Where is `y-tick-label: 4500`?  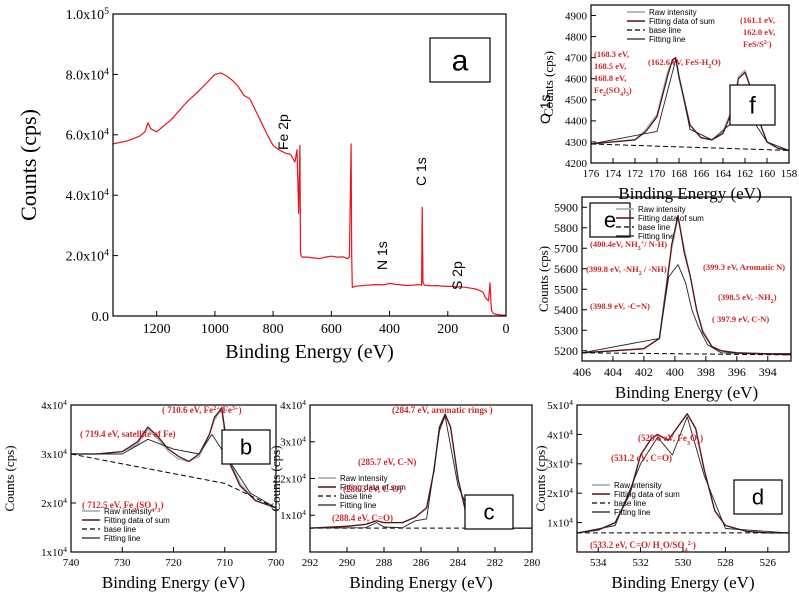
y-tick-label: 4500 is located at coordinates (576, 101).